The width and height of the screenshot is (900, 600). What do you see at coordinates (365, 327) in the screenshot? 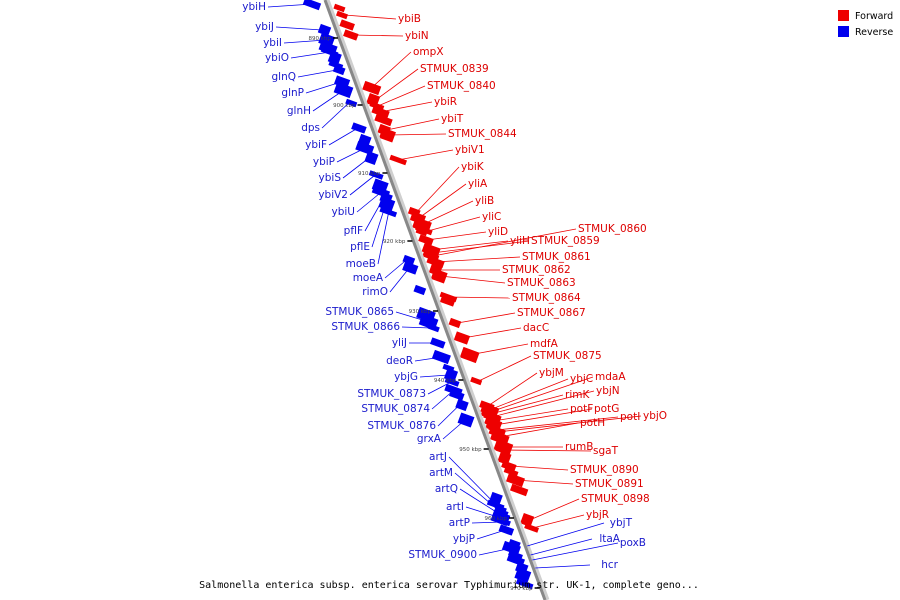
I see `gene-label-stmuk-0866: STMUK_0866` at bounding box center [365, 327].